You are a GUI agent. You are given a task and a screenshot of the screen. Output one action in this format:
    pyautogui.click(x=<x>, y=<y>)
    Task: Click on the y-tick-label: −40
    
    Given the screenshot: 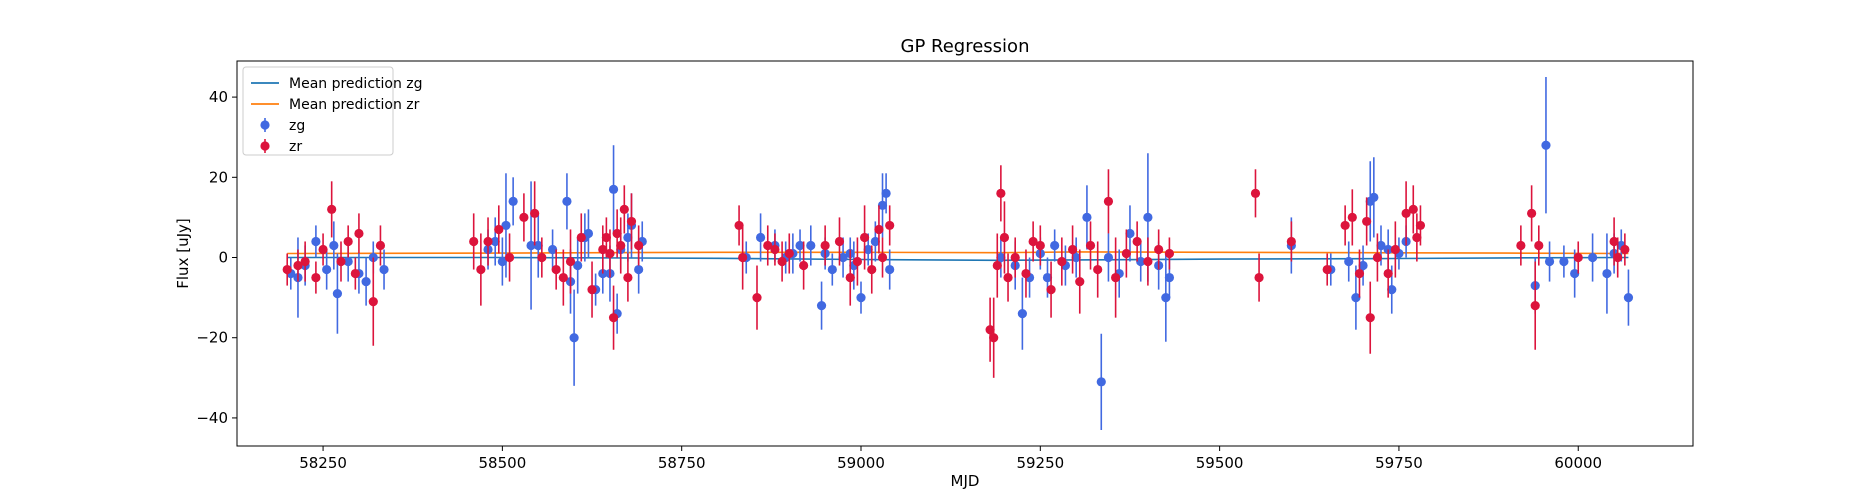 What is the action you would take?
    pyautogui.click(x=212, y=418)
    